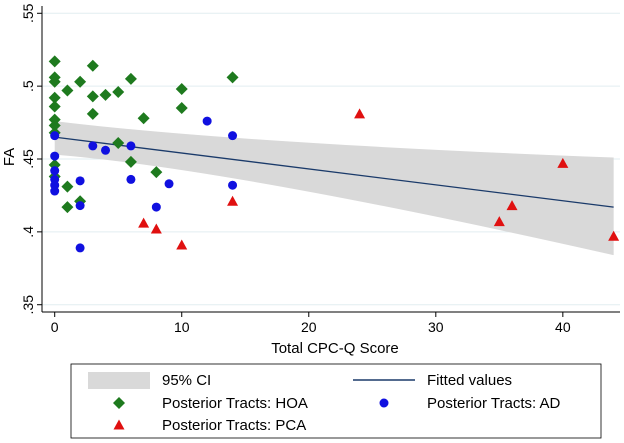 The image size is (624, 443). What do you see at coordinates (563, 327) in the screenshot?
I see `x-tick-label: 40` at bounding box center [563, 327].